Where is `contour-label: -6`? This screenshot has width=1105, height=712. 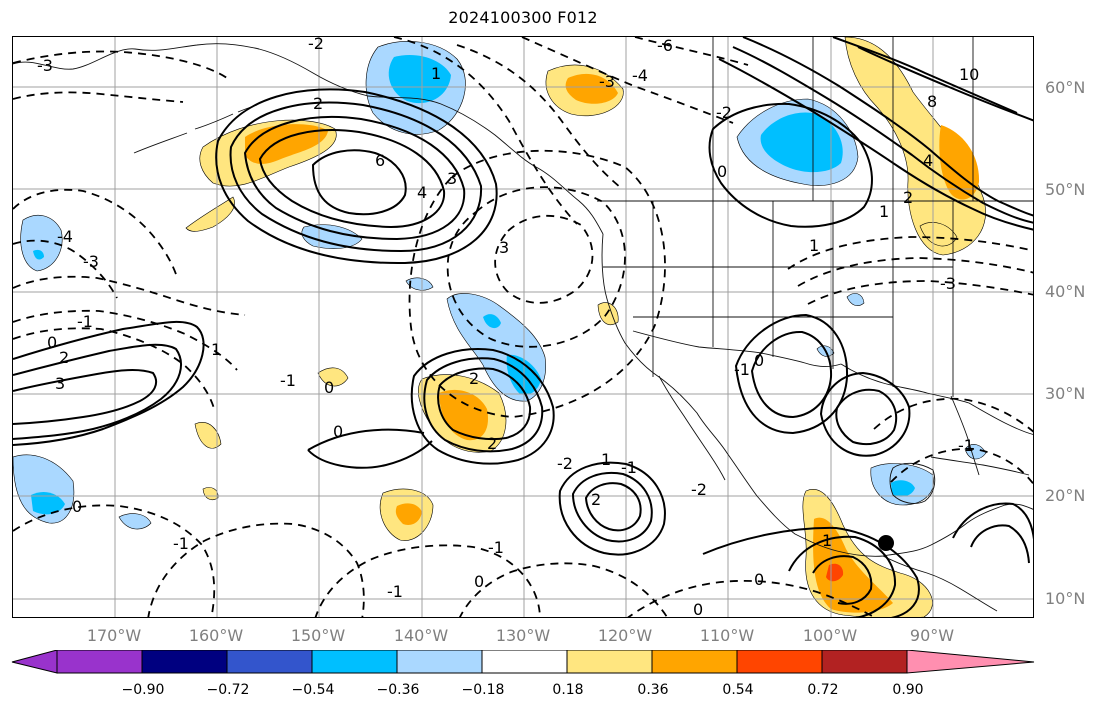 contour-label: -6 is located at coordinates (665, 46).